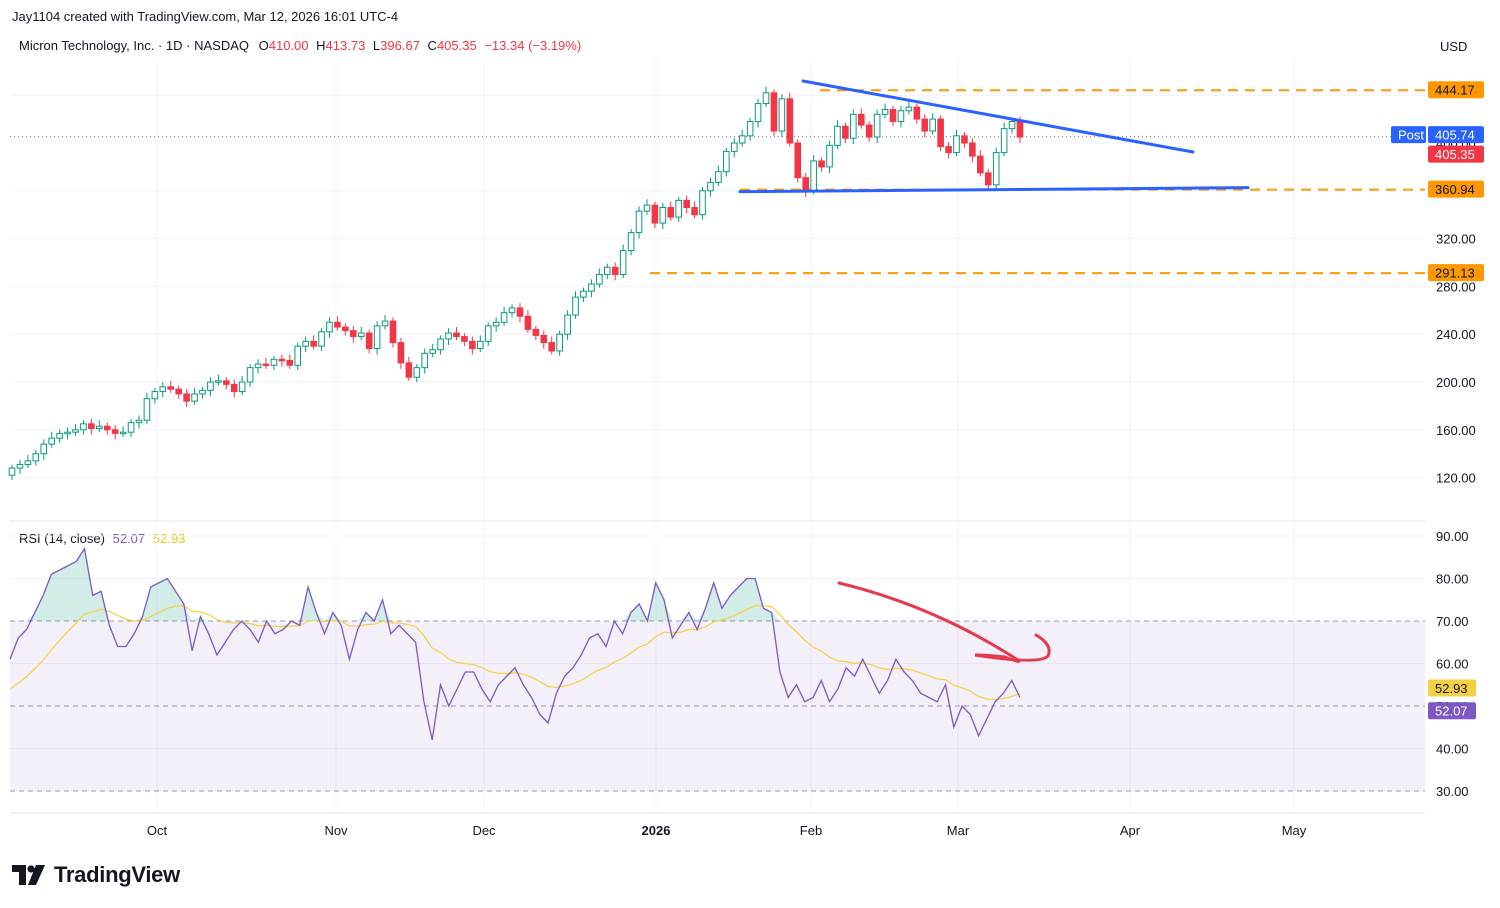  I want to click on price-tag-close: 405.35, so click(1456, 154).